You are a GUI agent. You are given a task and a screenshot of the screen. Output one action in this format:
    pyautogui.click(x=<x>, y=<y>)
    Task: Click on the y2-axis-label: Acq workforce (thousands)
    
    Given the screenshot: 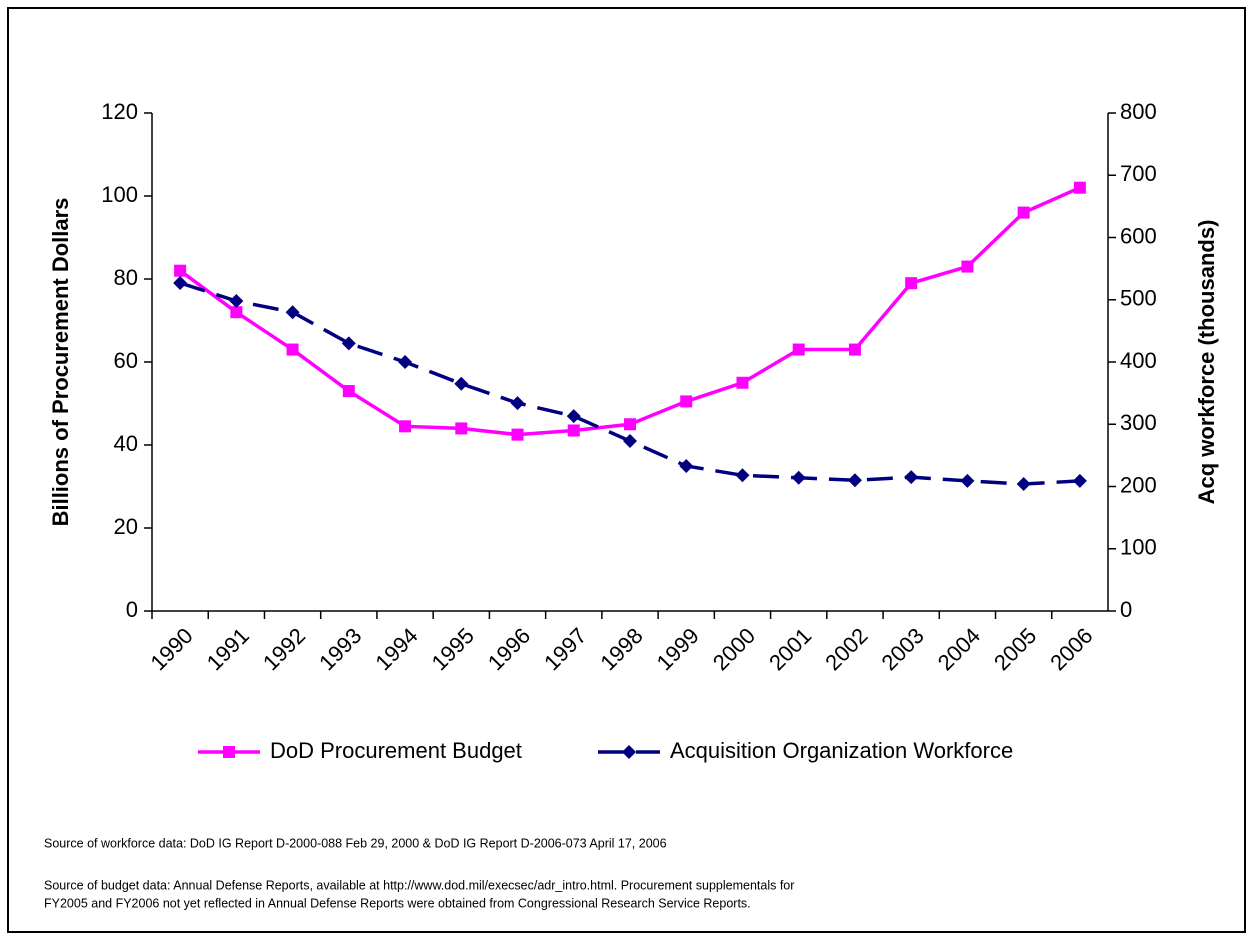 What is the action you would take?
    pyautogui.click(x=1206, y=362)
    